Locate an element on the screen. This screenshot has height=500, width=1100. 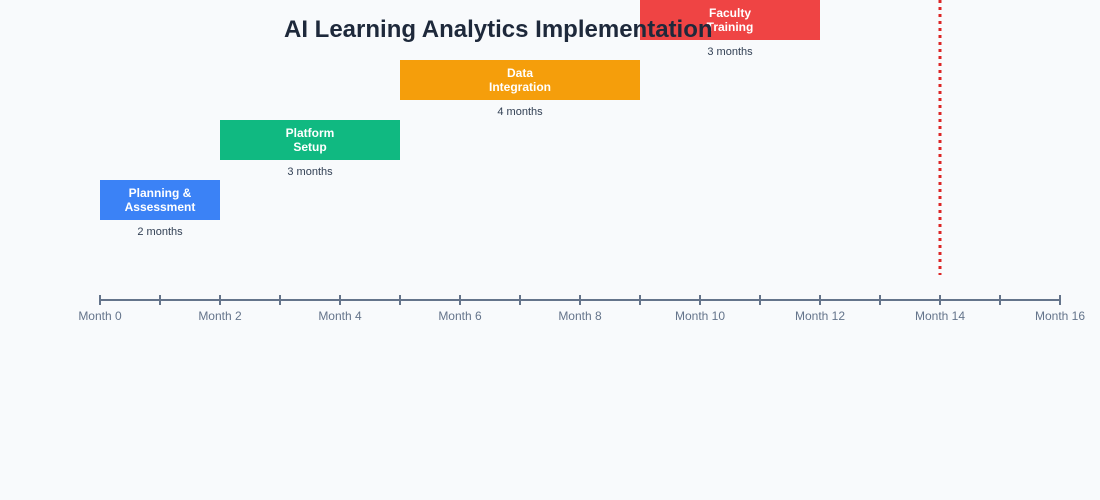
task-bar-label-line: Faculty is located at coordinates (730, 13).